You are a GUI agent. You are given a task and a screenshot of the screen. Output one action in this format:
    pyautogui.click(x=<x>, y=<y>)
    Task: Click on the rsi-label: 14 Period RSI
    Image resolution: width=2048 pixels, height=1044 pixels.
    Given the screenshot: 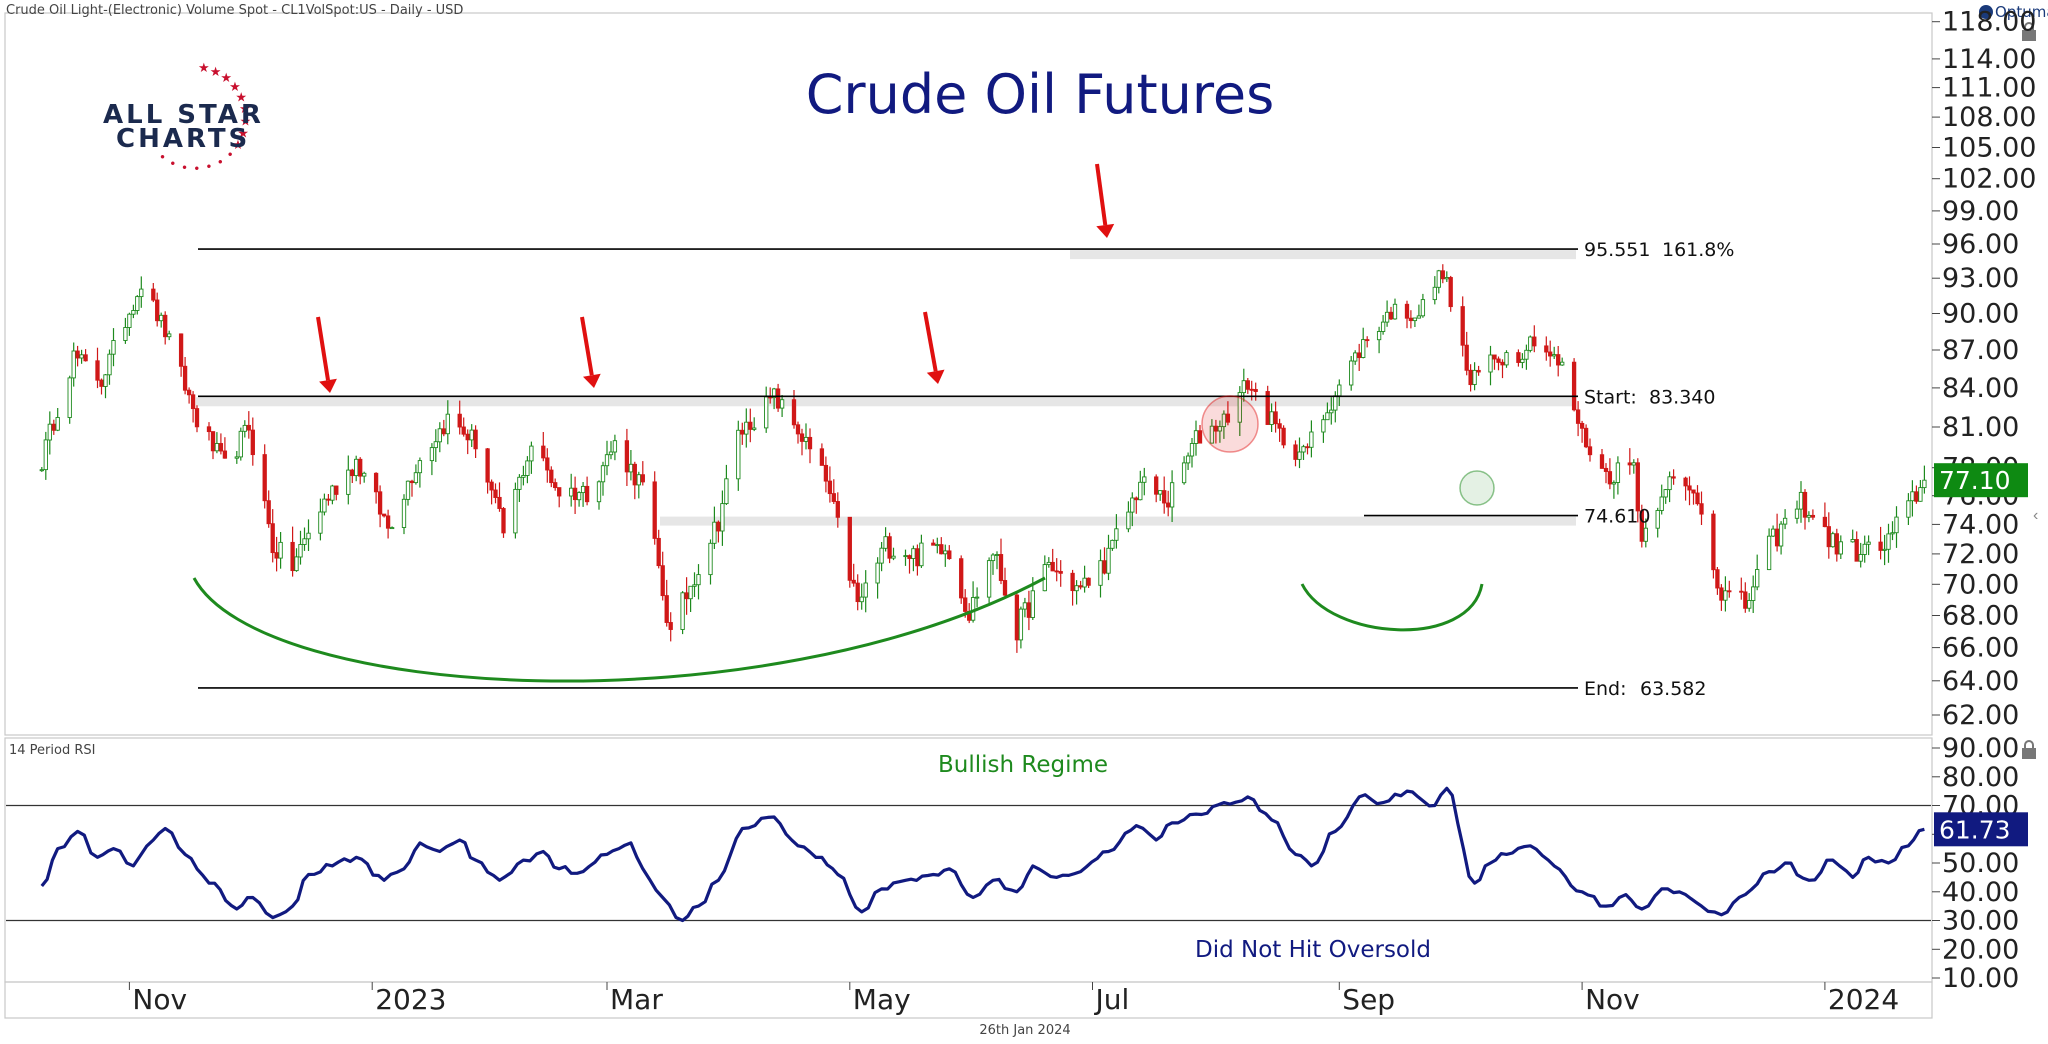 What is the action you would take?
    pyautogui.click(x=52, y=750)
    